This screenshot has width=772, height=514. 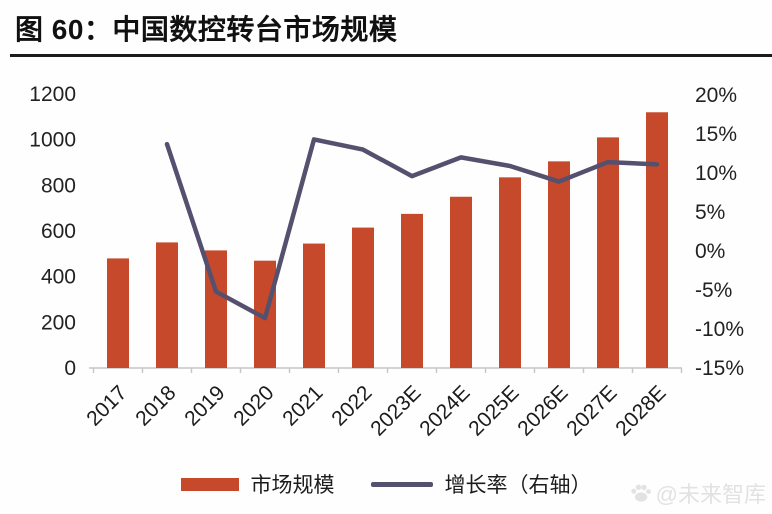 I want to click on legend-bar-swatch, so click(x=209, y=484).